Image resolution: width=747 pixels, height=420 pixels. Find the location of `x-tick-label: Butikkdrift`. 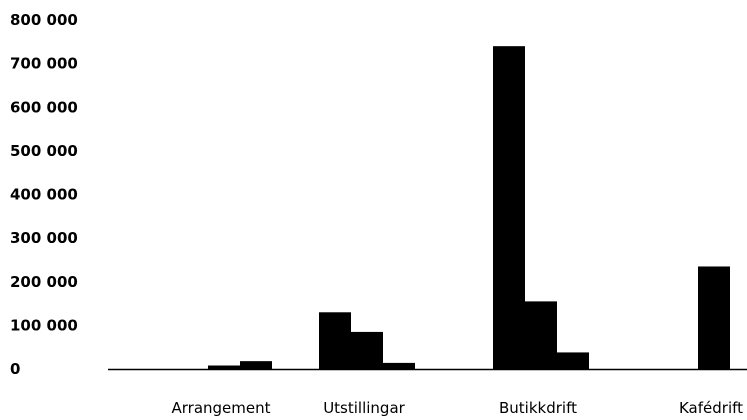

x-tick-label: Butikkdrift is located at coordinates (538, 408).